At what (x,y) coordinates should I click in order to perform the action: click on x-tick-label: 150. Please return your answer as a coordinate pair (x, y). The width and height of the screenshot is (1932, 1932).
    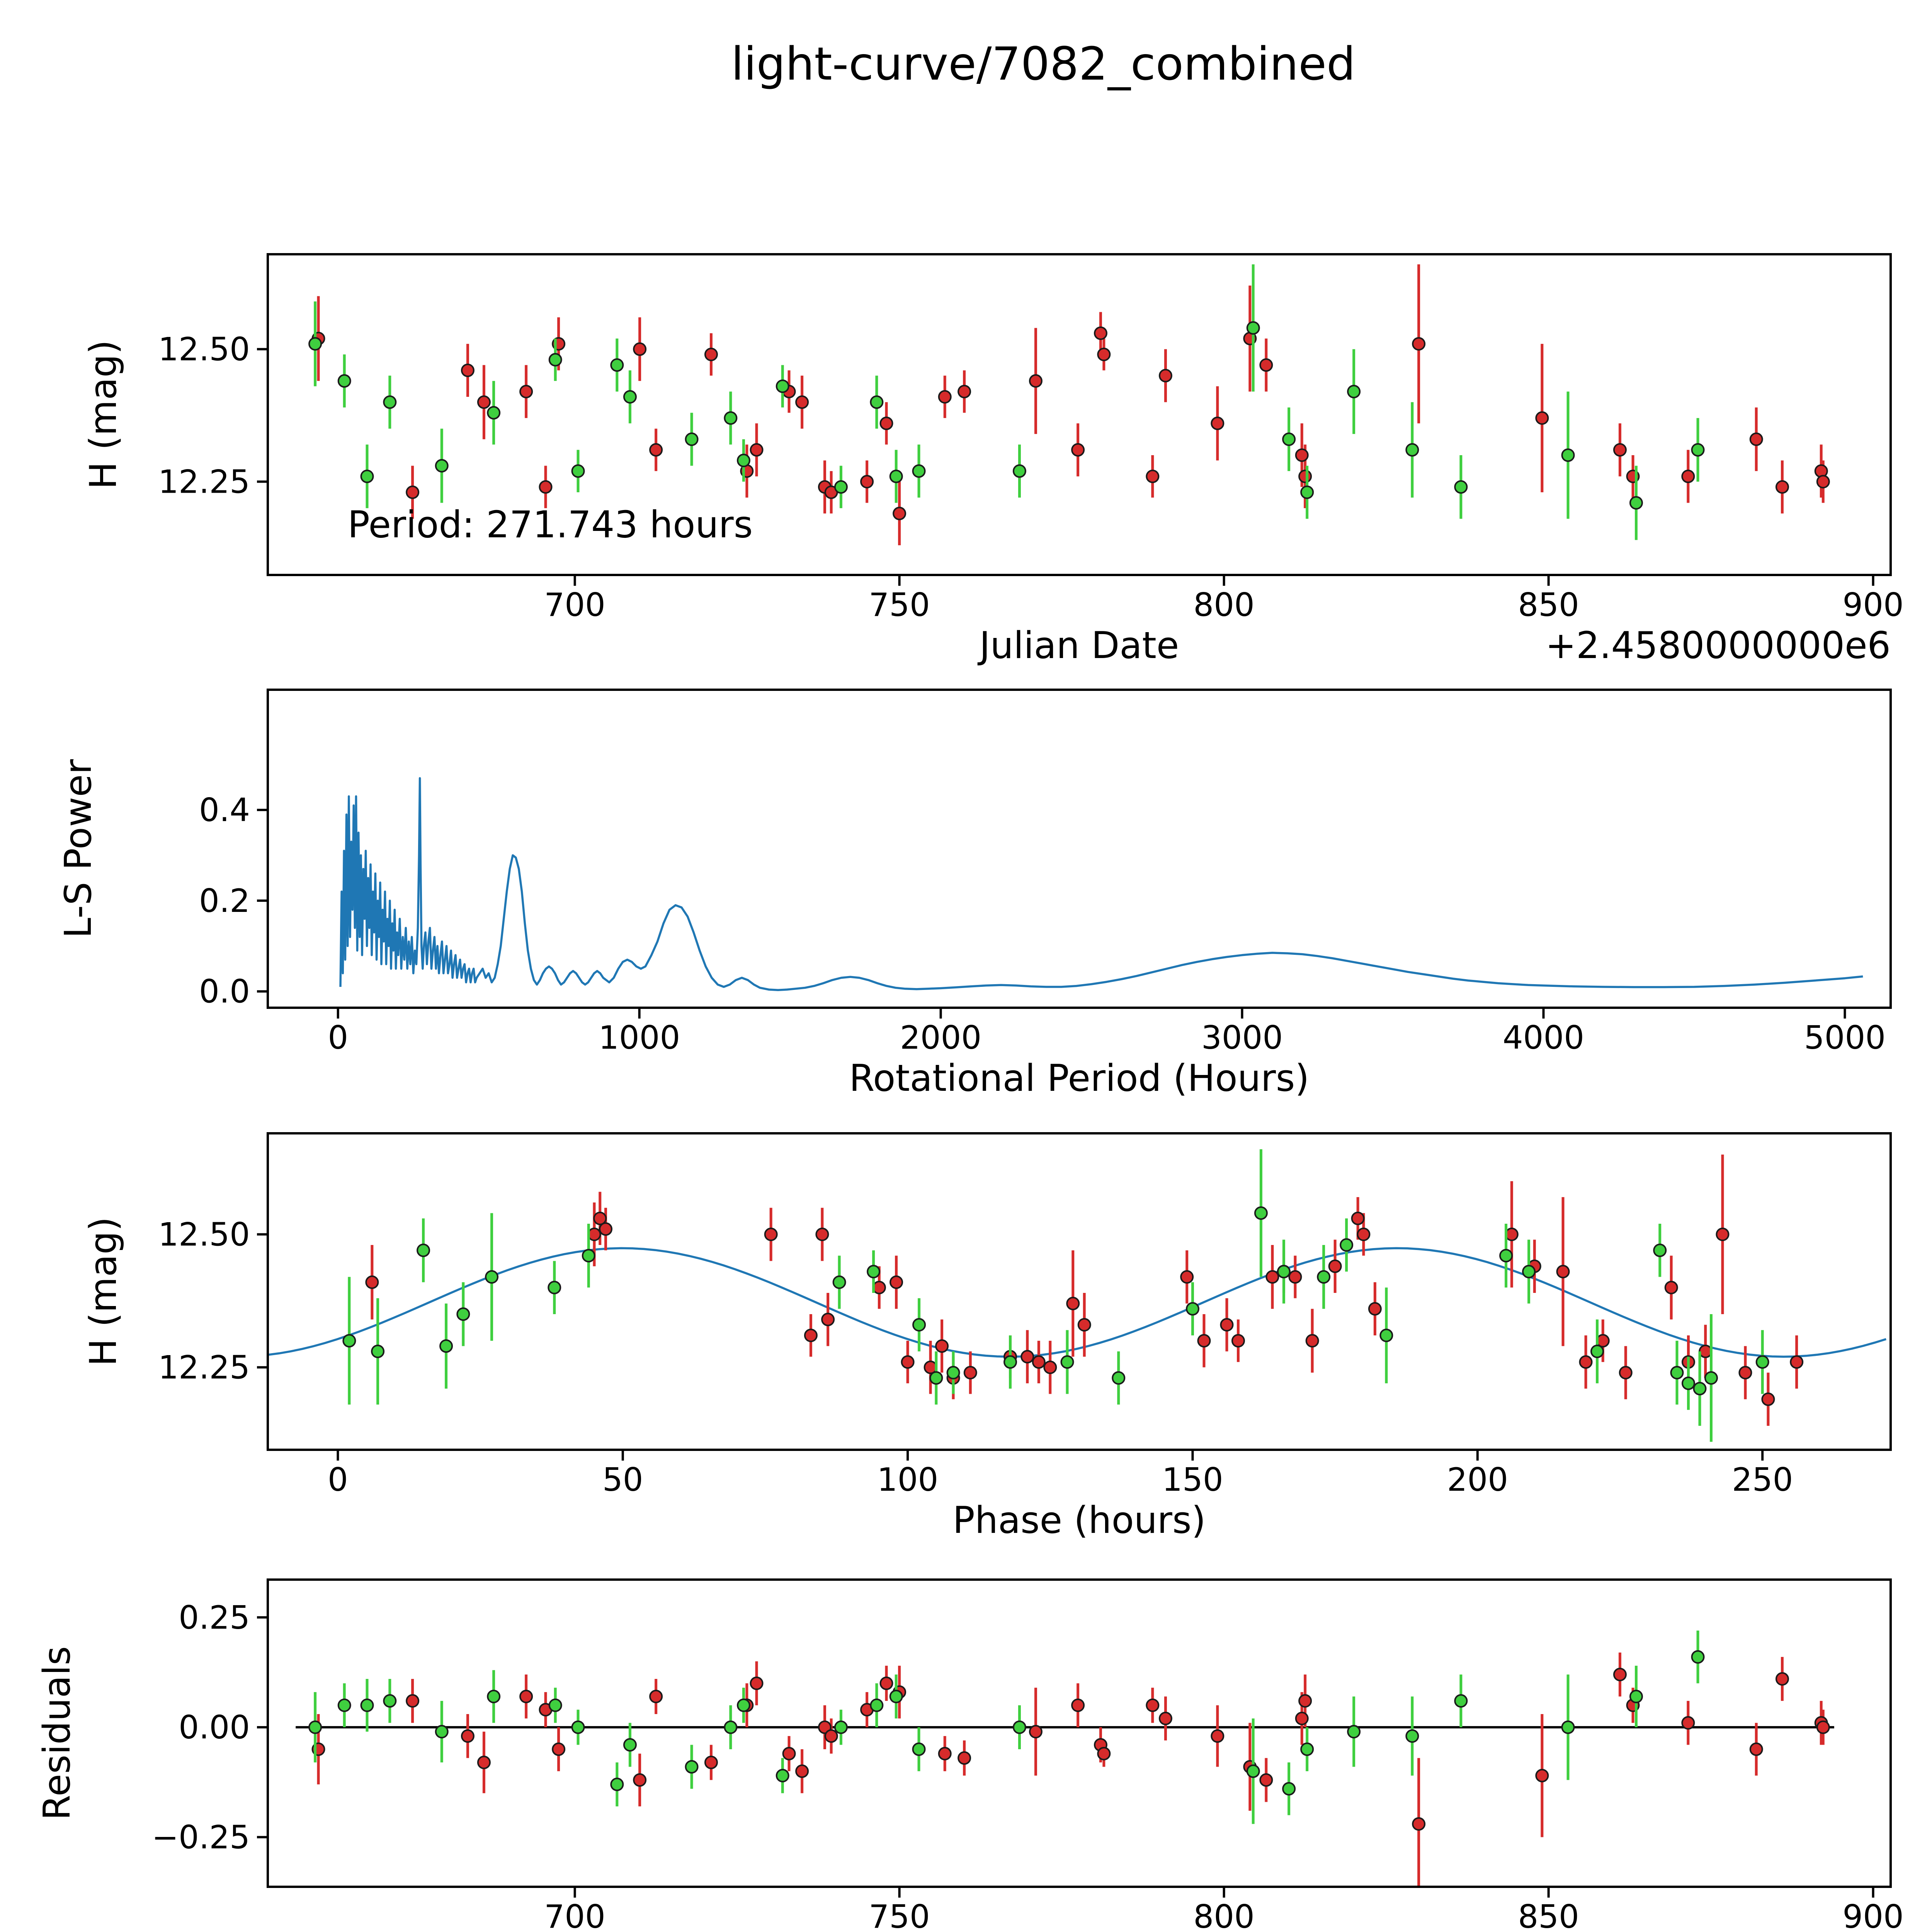
    Looking at the image, I should click on (1192, 1480).